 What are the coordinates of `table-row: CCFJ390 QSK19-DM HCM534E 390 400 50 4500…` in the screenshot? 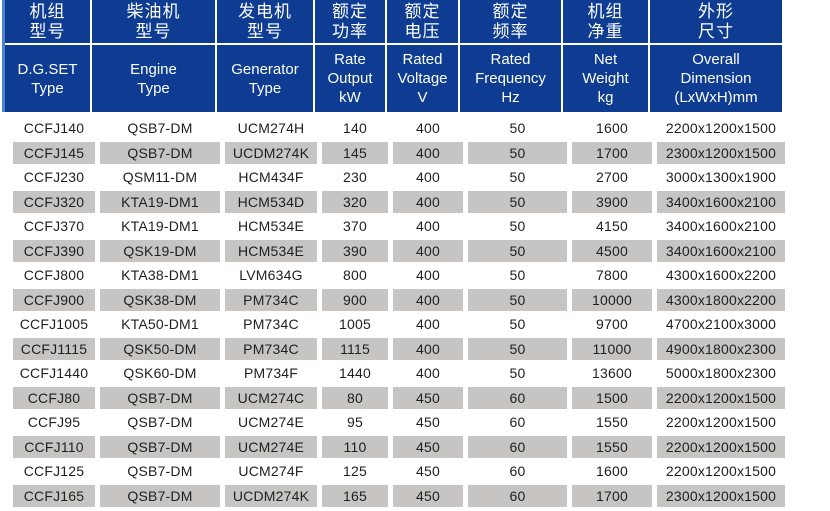 It's located at (399, 250).